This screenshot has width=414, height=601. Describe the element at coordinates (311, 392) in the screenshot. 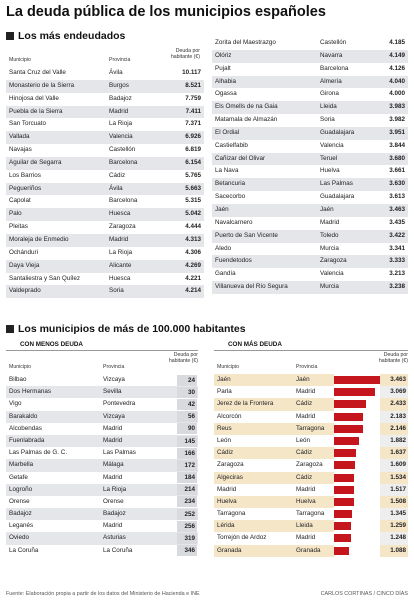

I see `table-row: Parla Madrid 3.069` at that location.